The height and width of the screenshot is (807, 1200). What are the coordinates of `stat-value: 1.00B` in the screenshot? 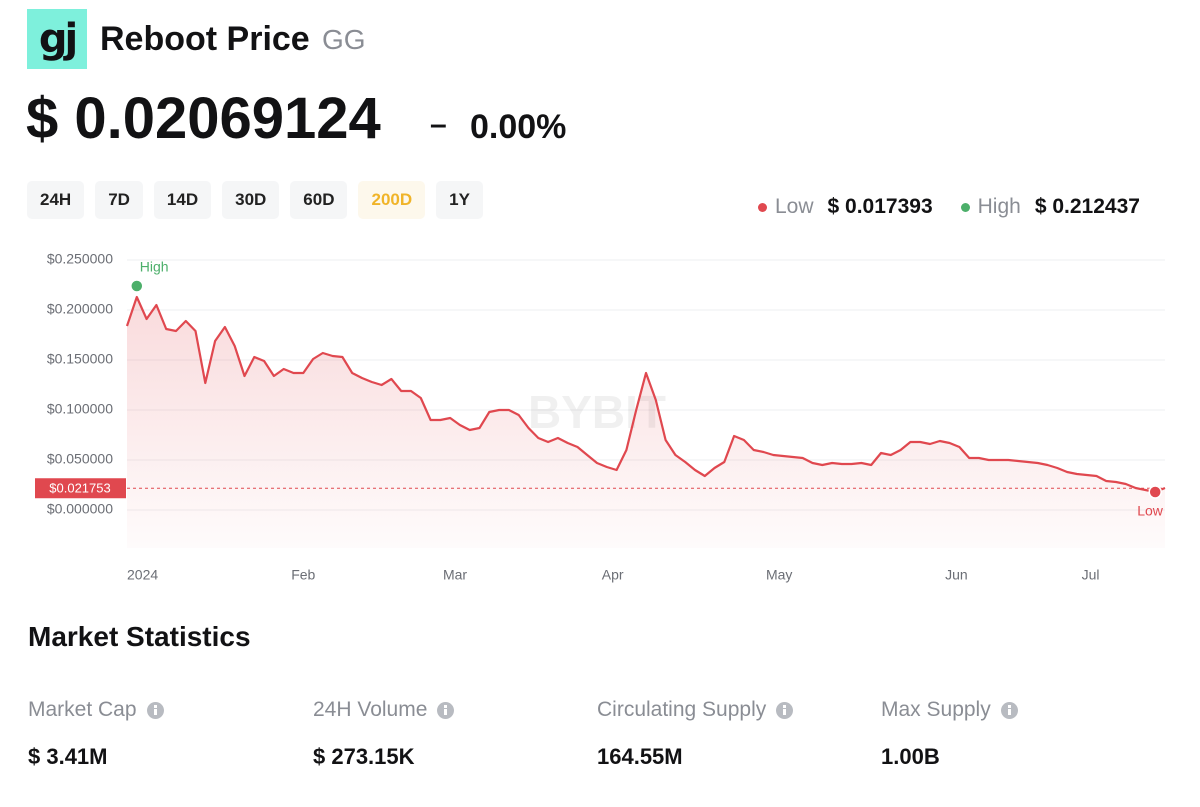 It's located at (910, 756).